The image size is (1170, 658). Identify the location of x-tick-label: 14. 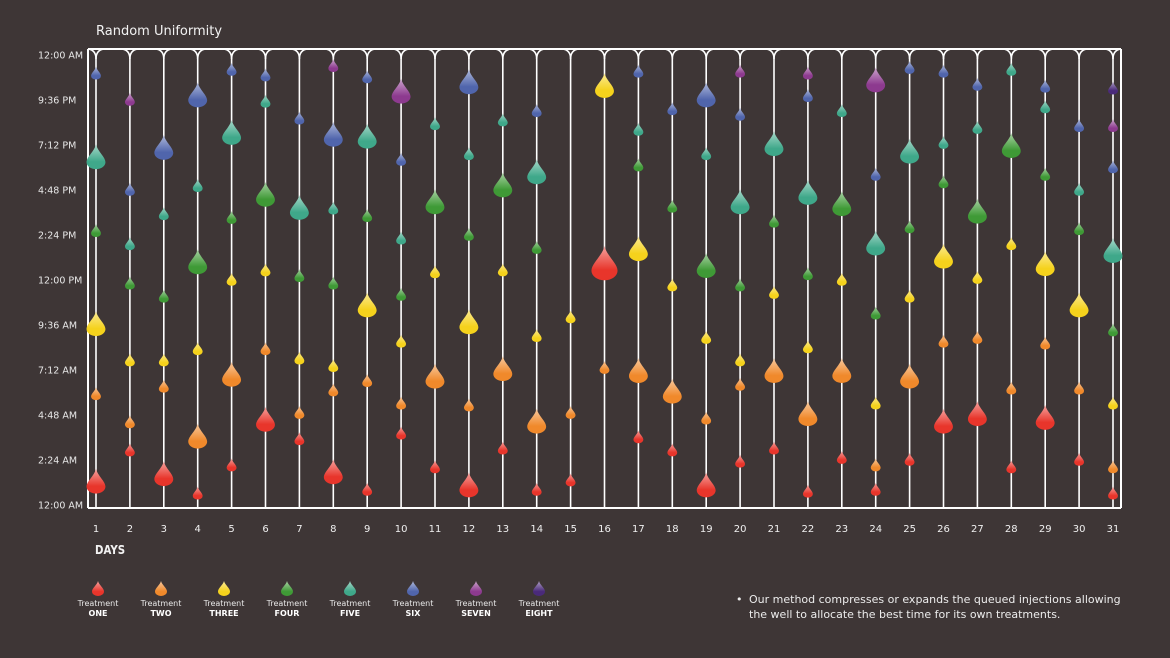
(536, 529).